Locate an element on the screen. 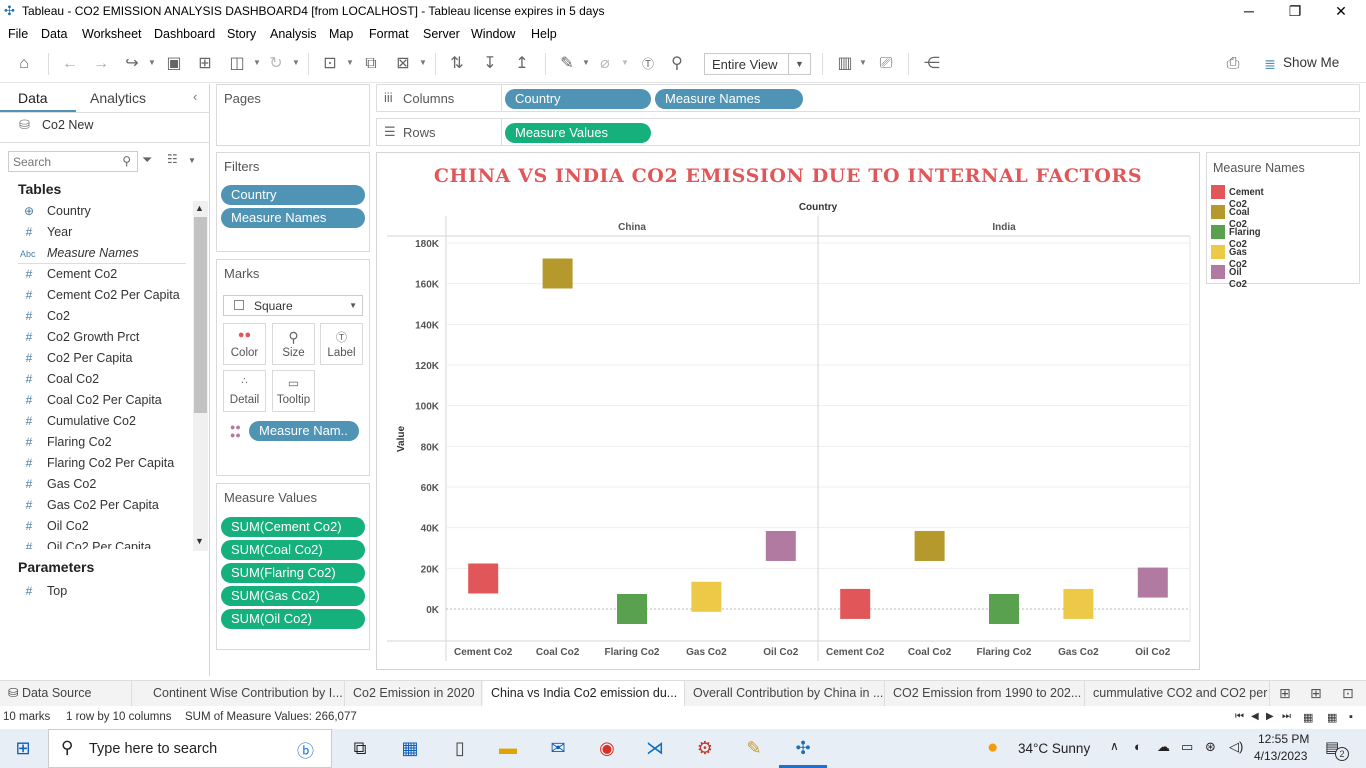 The image size is (1366, 768). menu-file: File is located at coordinates (18, 34).